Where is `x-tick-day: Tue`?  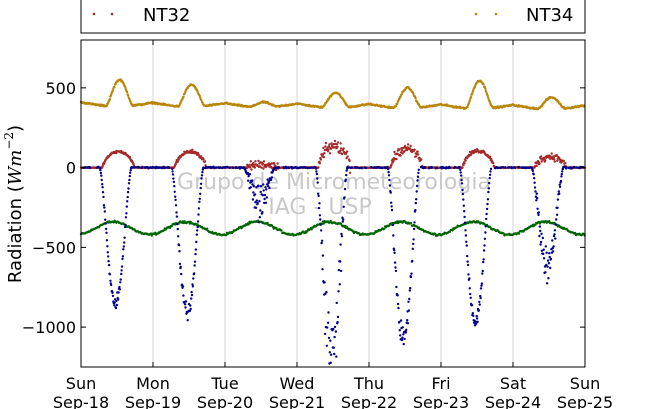 x-tick-day: Tue is located at coordinates (224, 383).